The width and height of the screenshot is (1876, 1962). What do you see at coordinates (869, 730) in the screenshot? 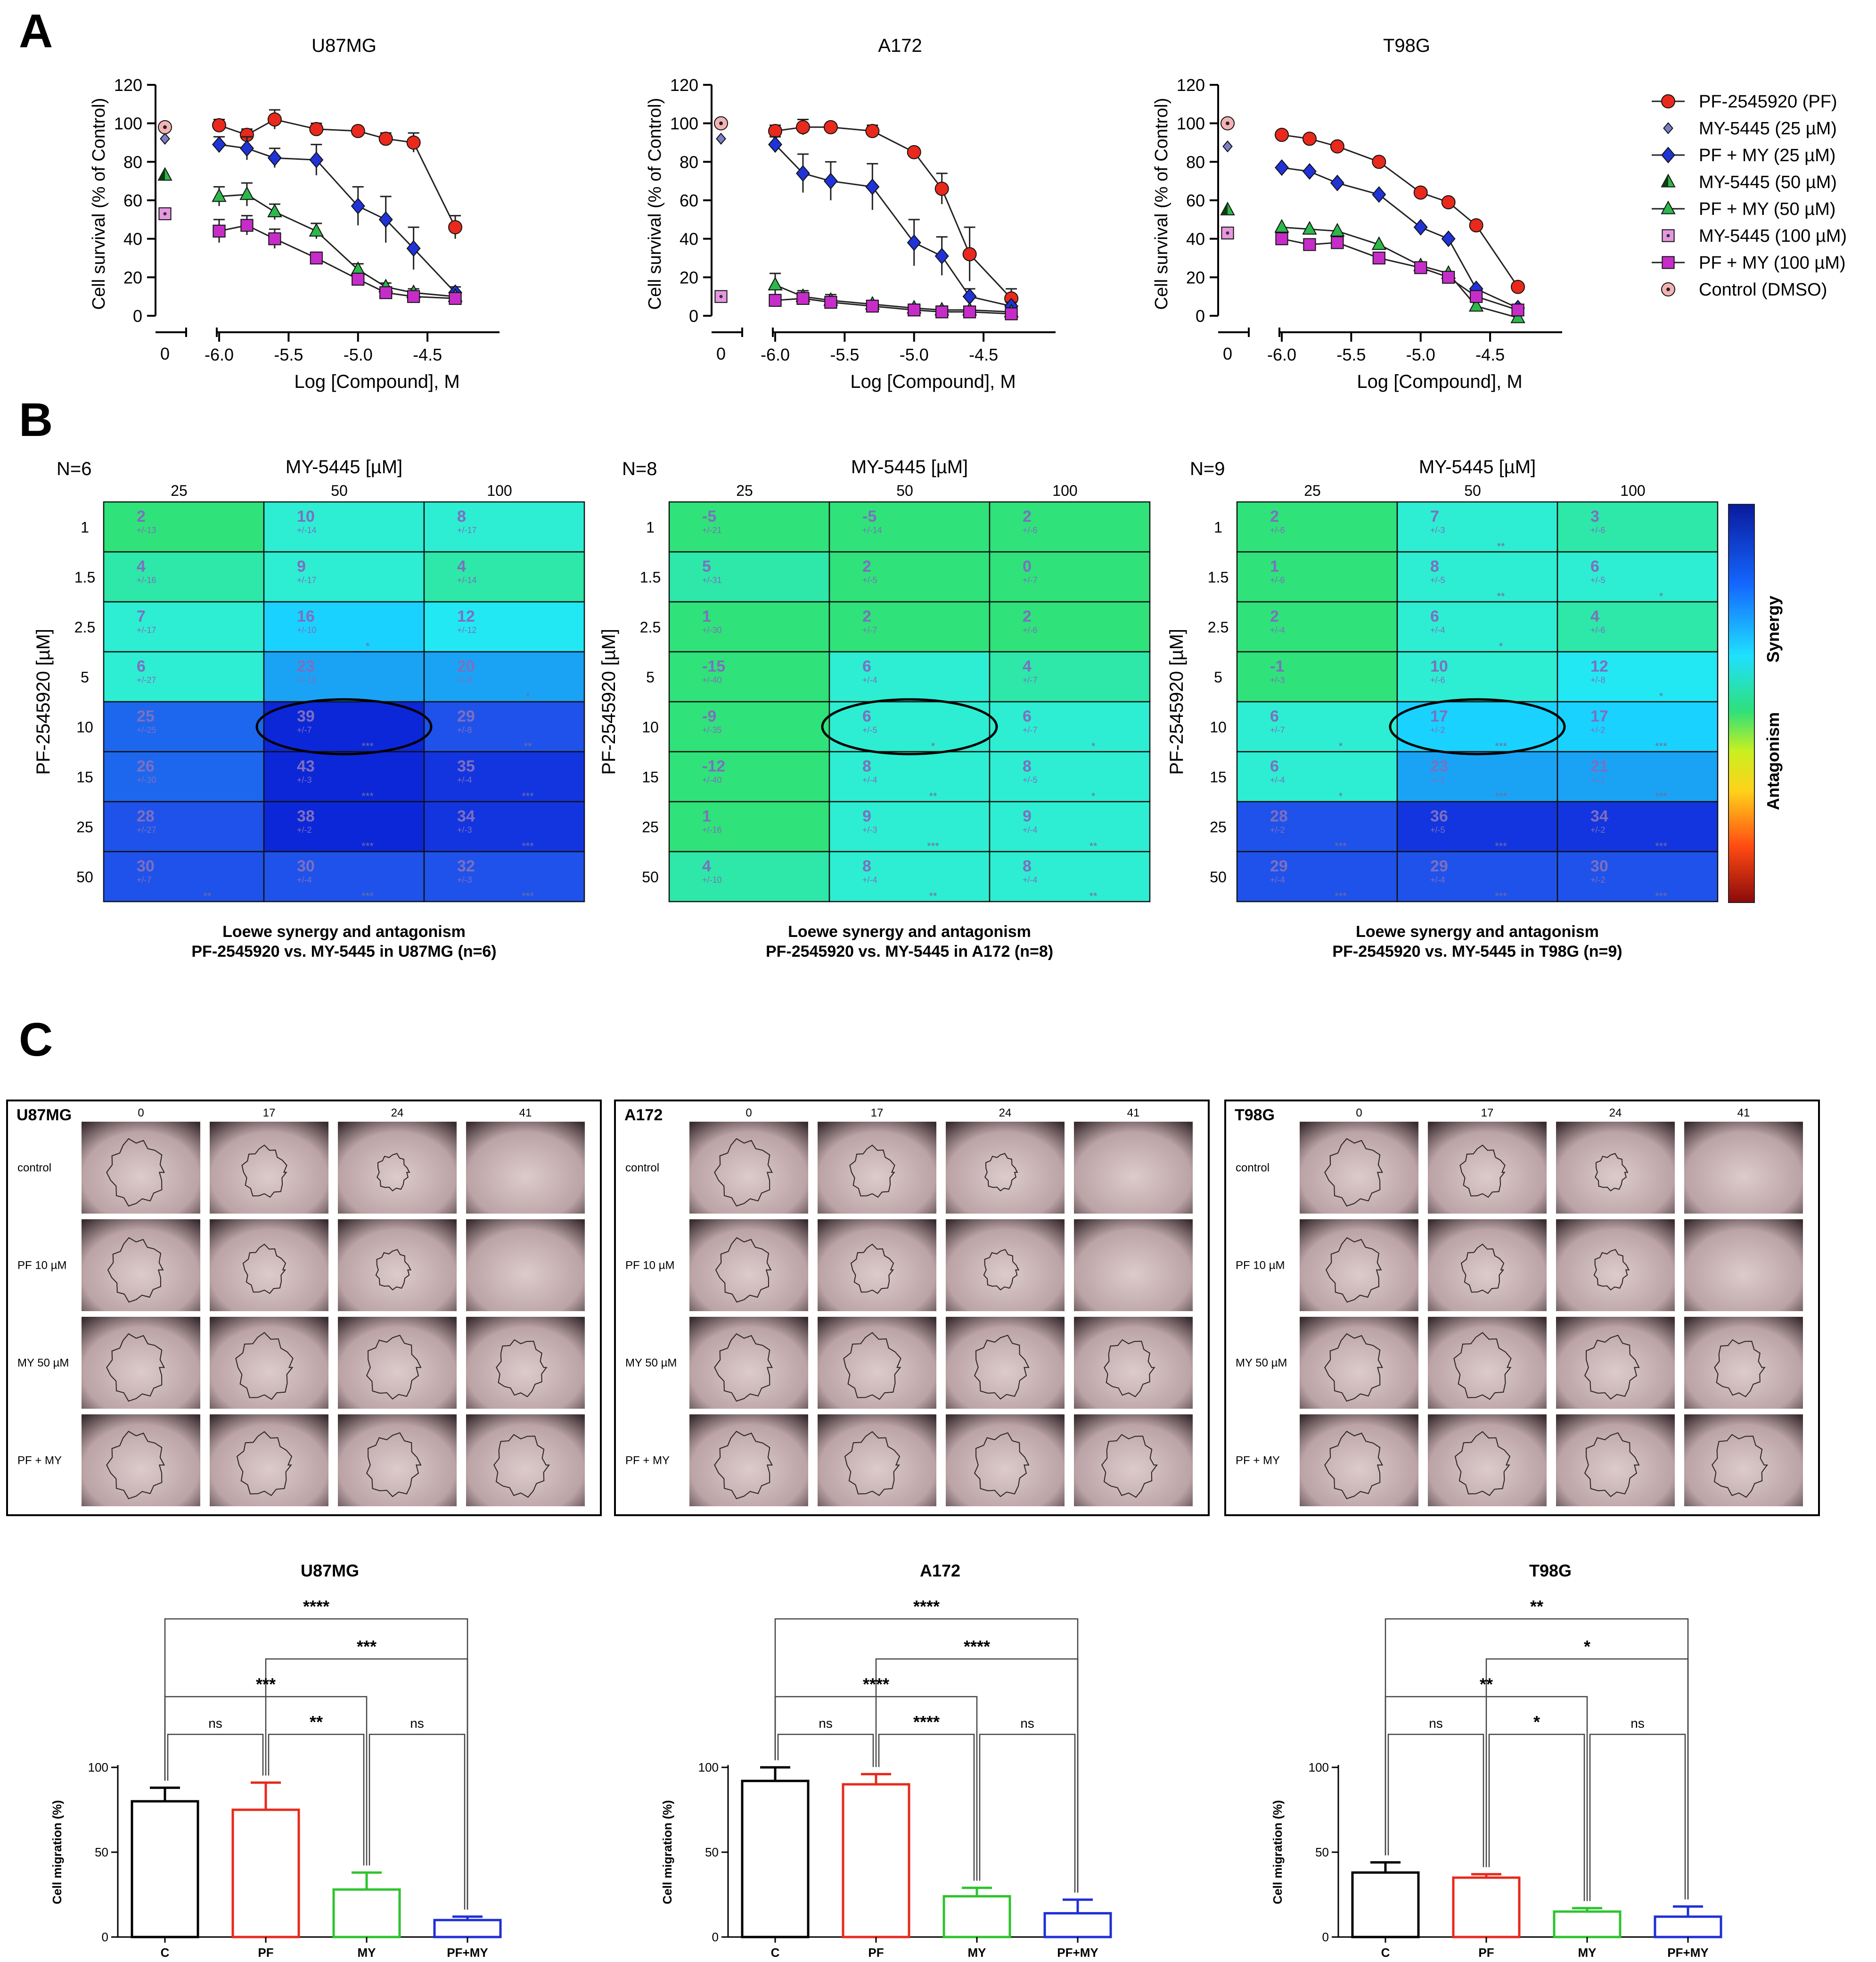
I see `cell-error: +/-5` at bounding box center [869, 730].